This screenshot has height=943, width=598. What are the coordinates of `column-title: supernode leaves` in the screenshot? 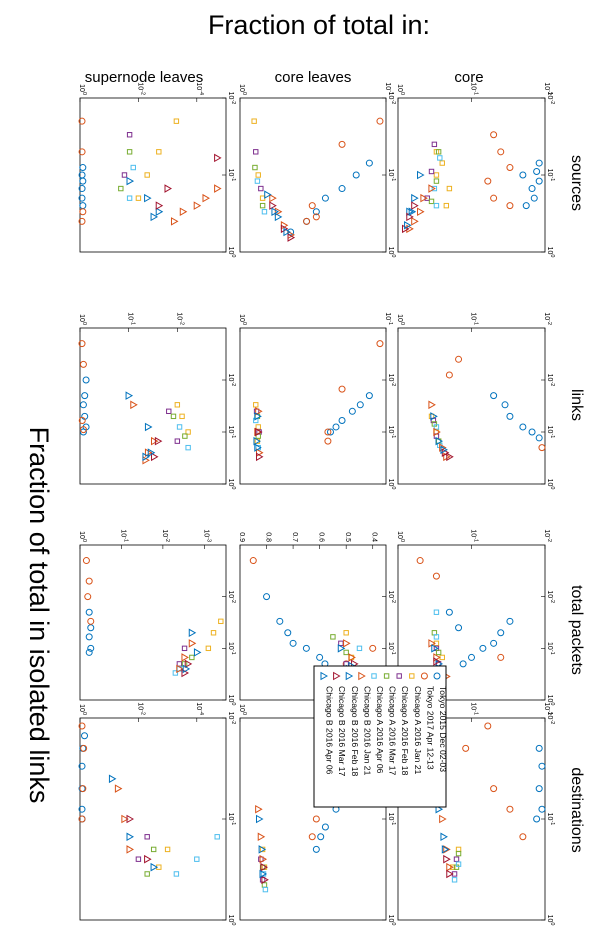 It's located at (144, 77).